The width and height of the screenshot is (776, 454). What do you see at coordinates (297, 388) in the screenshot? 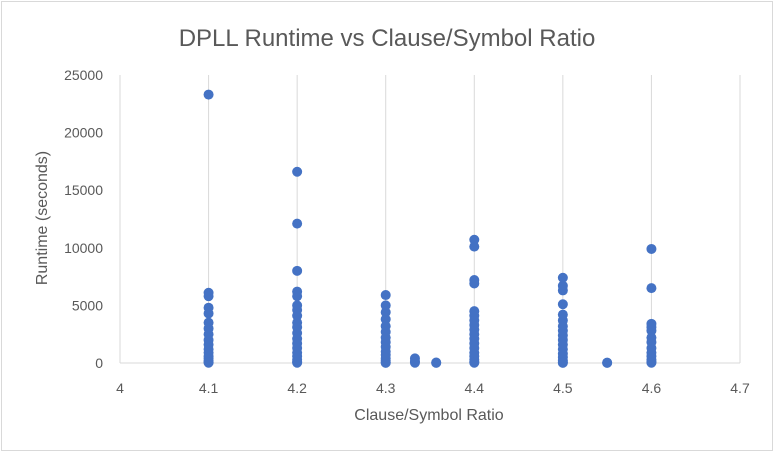
I see `x-tick-label: 4.2` at bounding box center [297, 388].